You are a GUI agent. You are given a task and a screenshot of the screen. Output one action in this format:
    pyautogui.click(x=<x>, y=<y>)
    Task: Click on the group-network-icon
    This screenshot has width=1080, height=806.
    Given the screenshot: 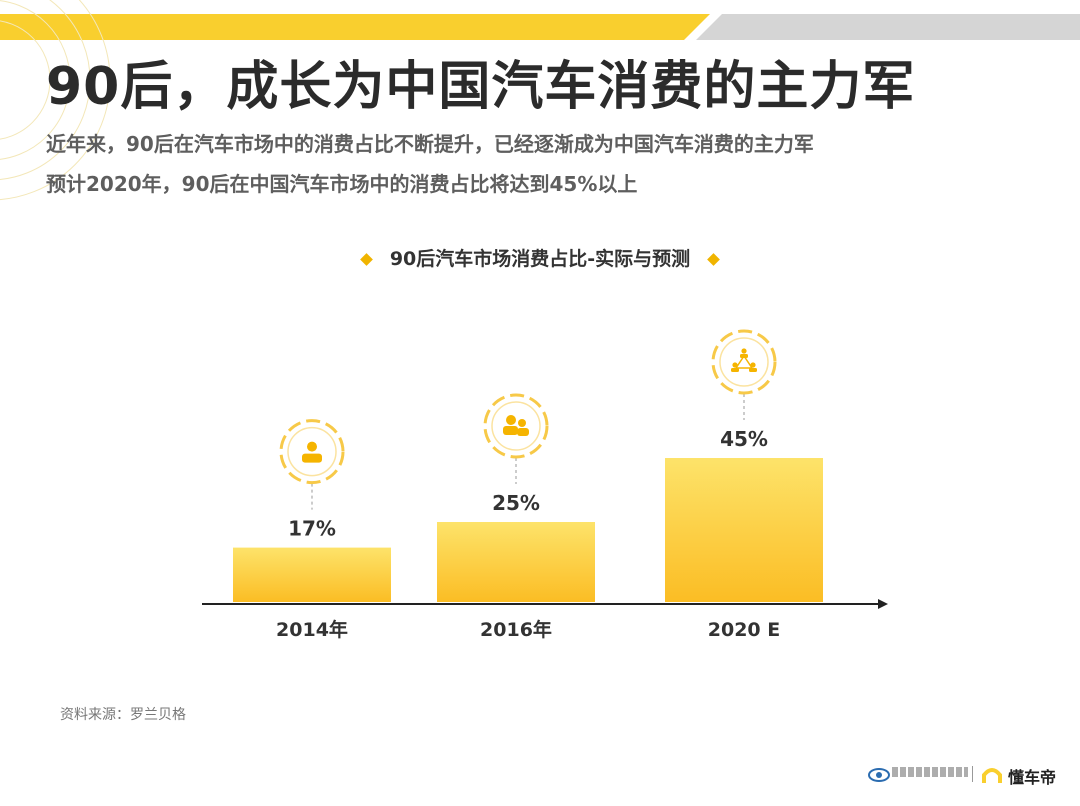 What is the action you would take?
    pyautogui.click(x=744, y=362)
    